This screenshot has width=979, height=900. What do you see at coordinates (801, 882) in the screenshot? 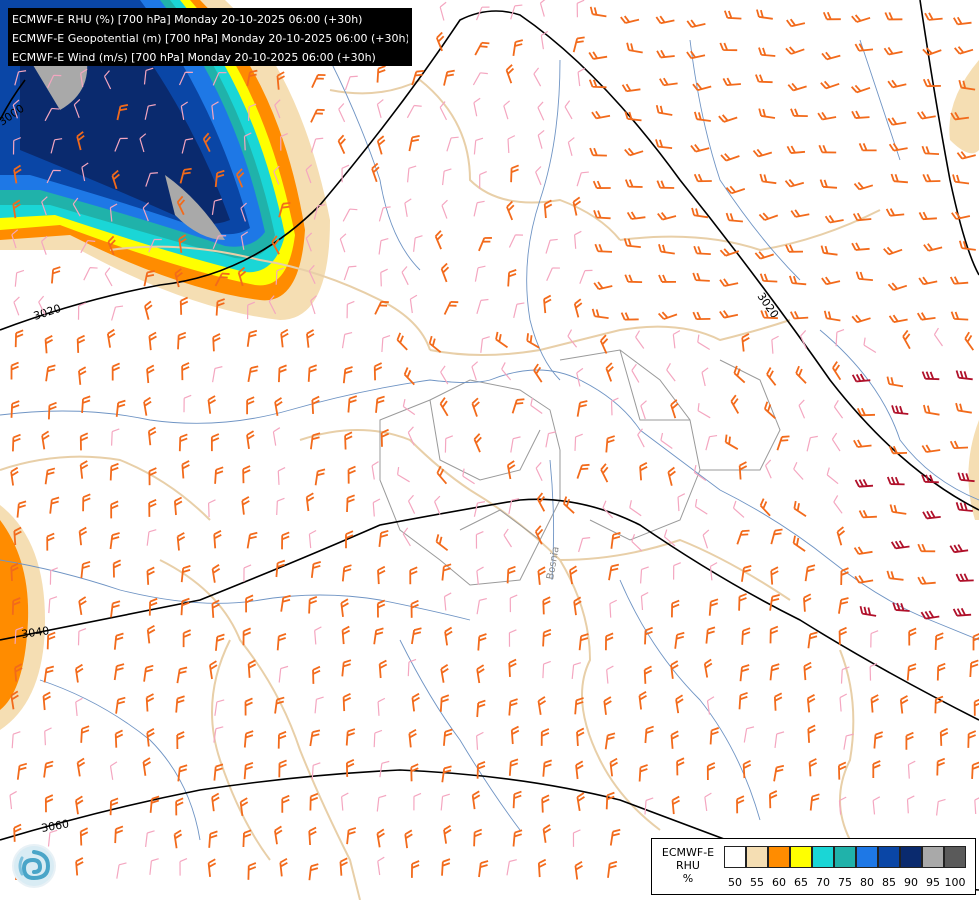
I see `legend-tick-65: 65` at bounding box center [801, 882].